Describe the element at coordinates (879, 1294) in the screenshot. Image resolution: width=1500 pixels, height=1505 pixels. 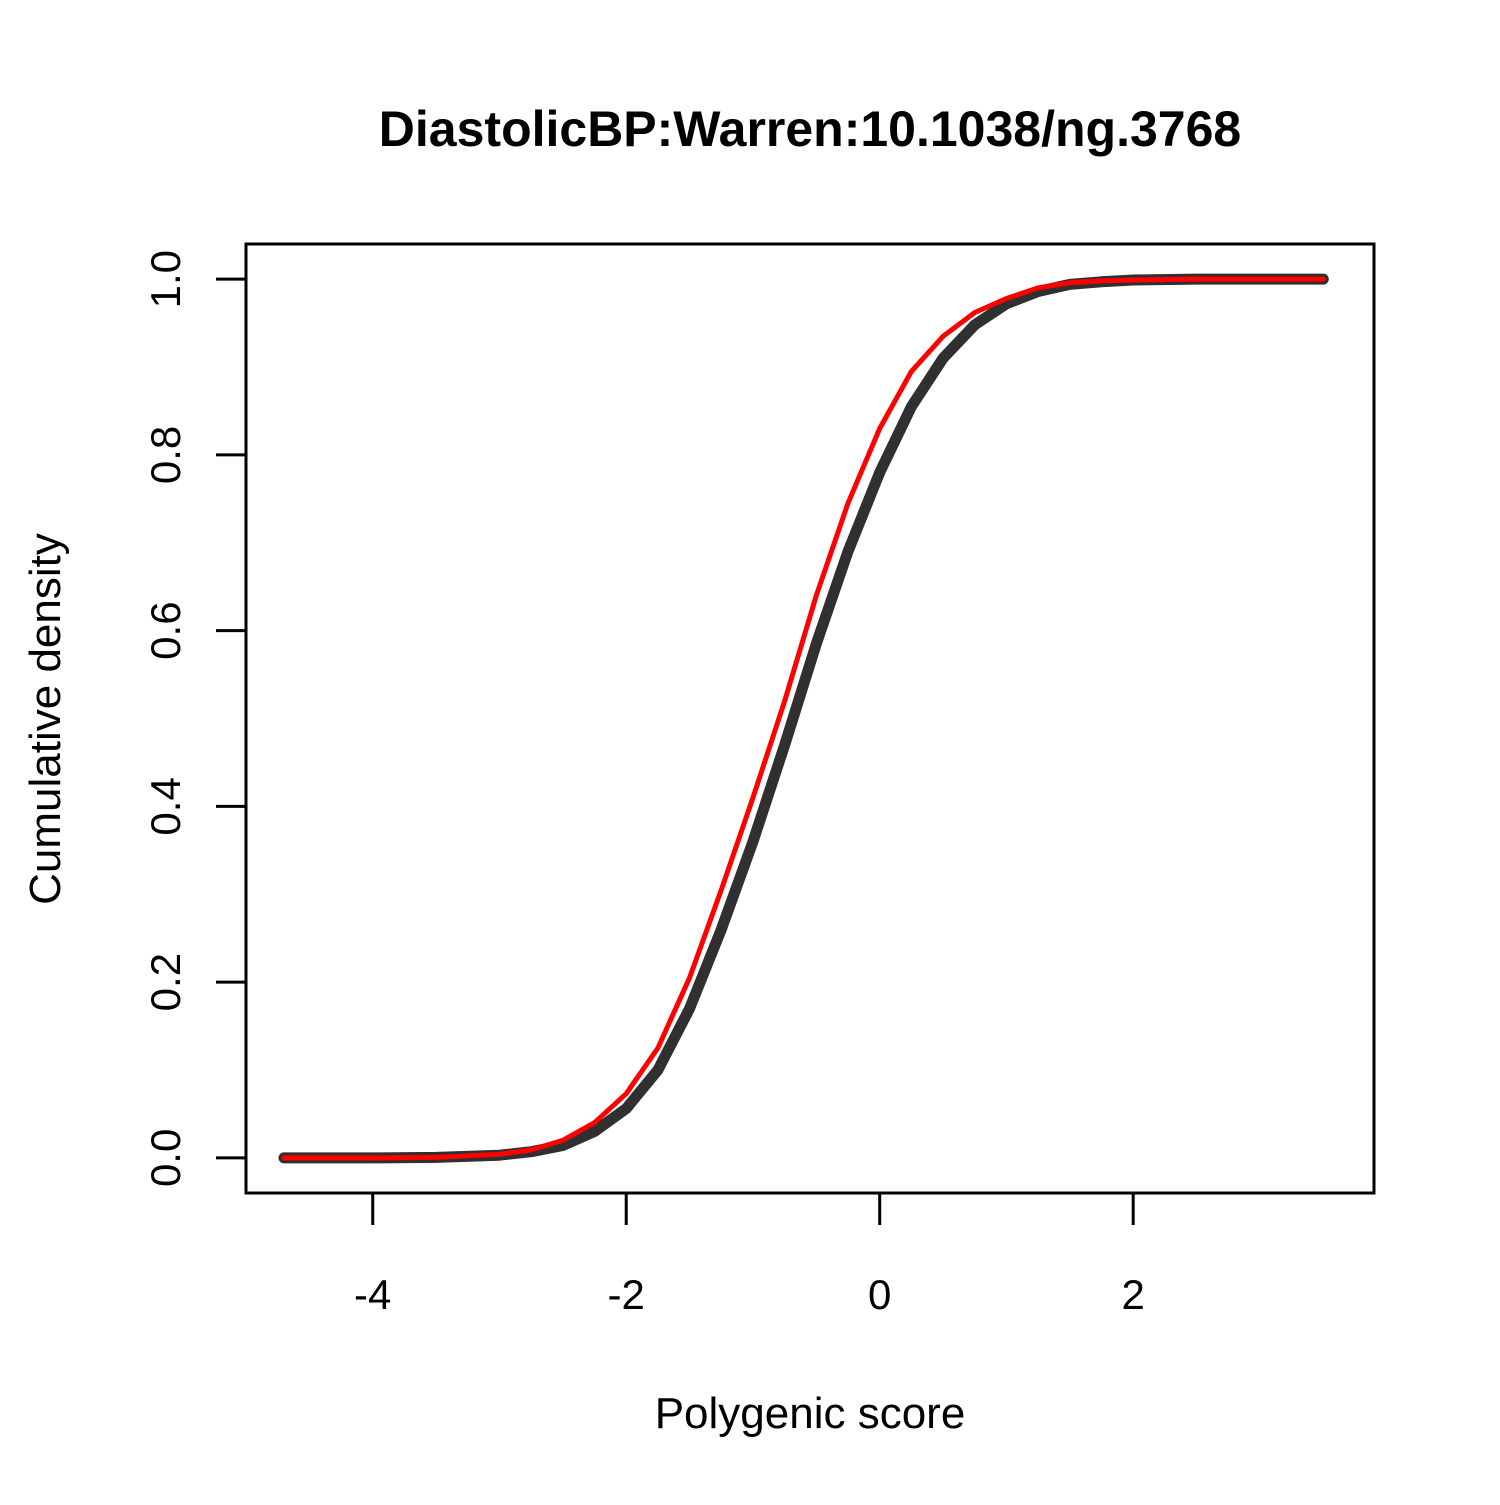
I see `x-tick-label: 0` at that location.